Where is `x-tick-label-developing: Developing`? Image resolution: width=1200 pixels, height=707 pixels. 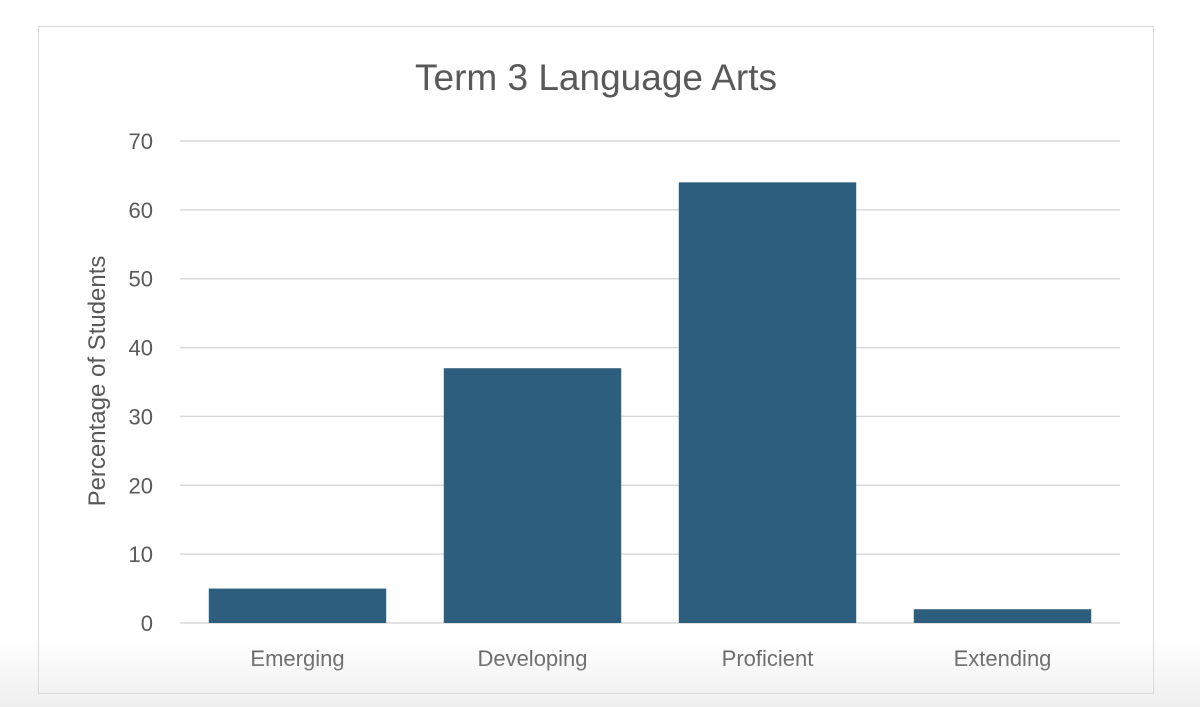
x-tick-label-developing: Developing is located at coordinates (532, 658).